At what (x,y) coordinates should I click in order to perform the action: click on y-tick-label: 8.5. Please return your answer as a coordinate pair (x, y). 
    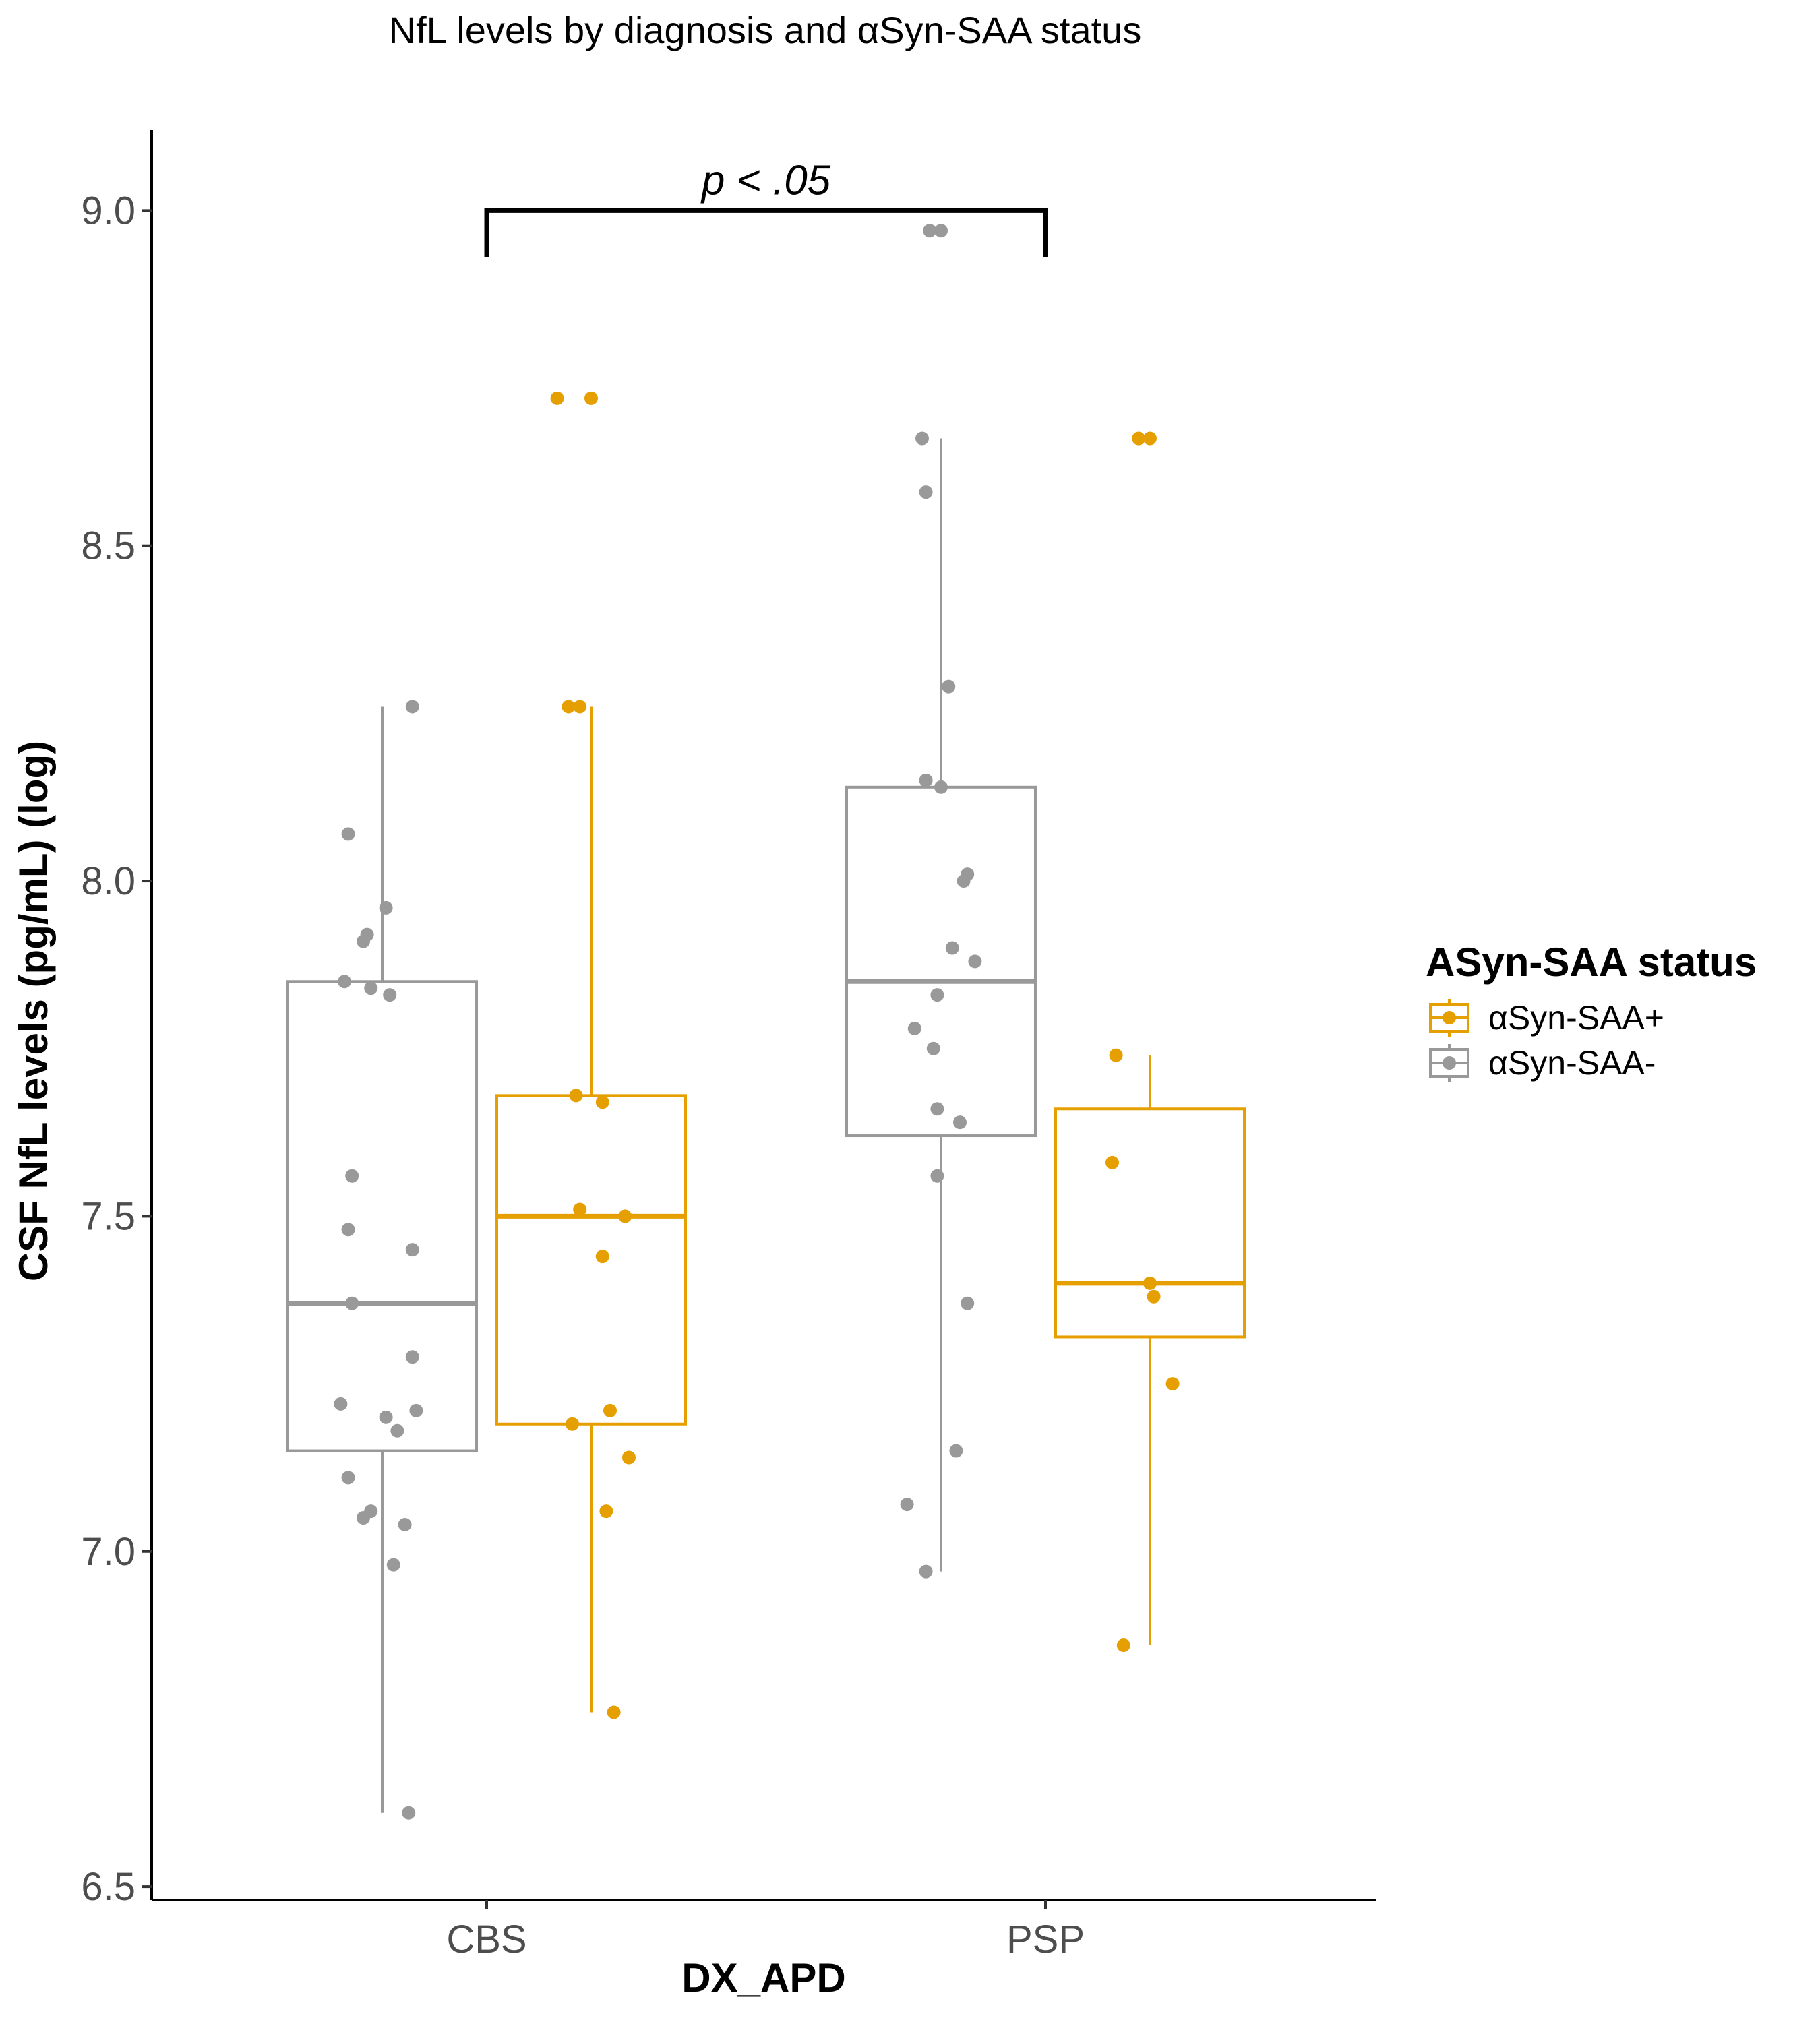
    Looking at the image, I should click on (108, 546).